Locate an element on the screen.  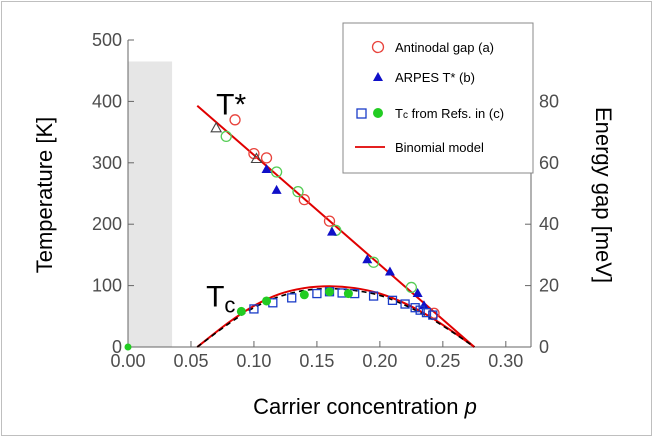
tc-annotation-sub: c is located at coordinates (229, 305).